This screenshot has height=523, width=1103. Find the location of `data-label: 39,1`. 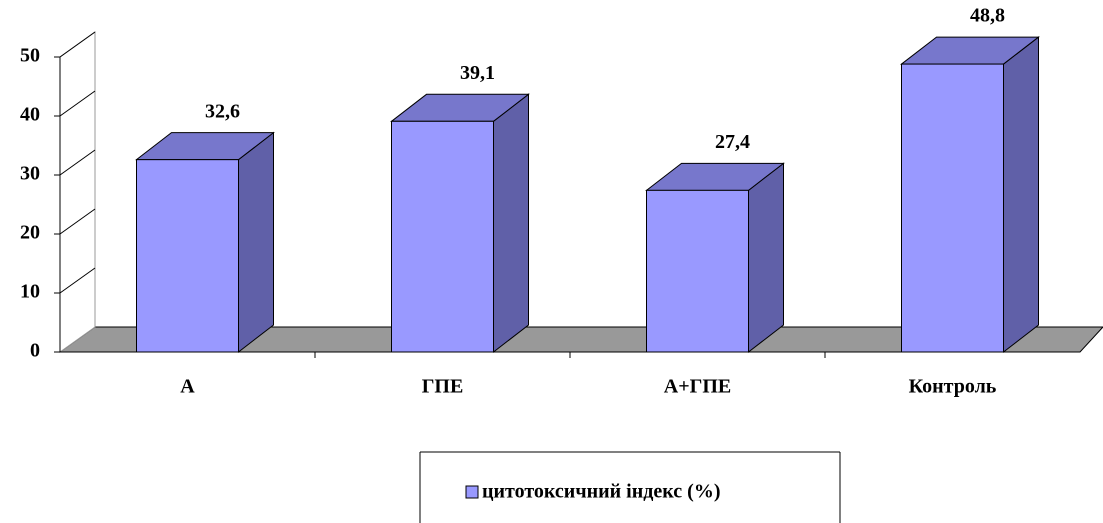

data-label: 39,1 is located at coordinates (477, 73).